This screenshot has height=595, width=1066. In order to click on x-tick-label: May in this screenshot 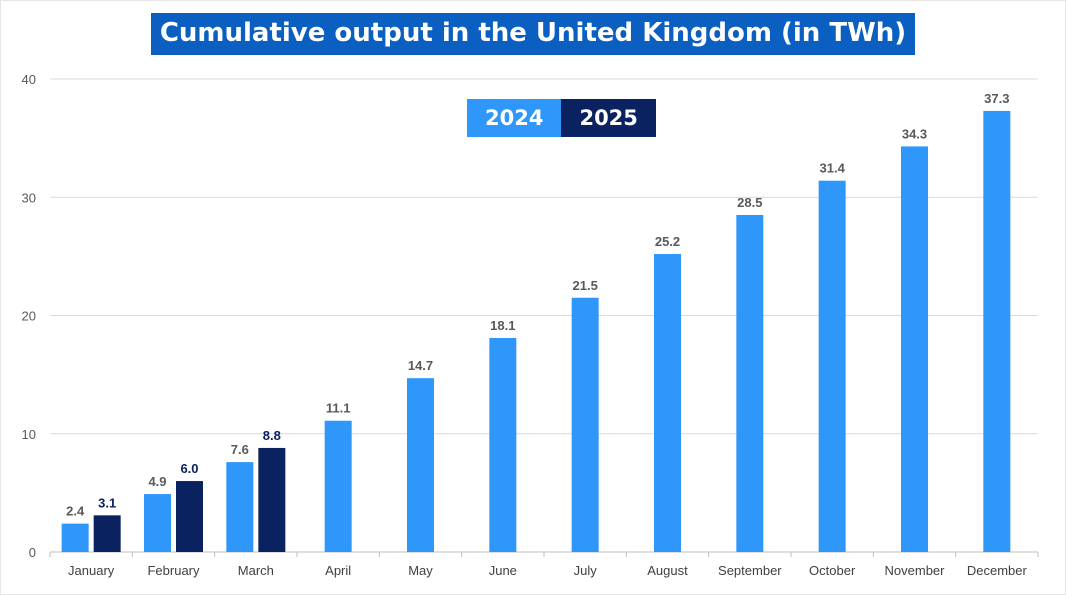, I will do `click(420, 570)`.